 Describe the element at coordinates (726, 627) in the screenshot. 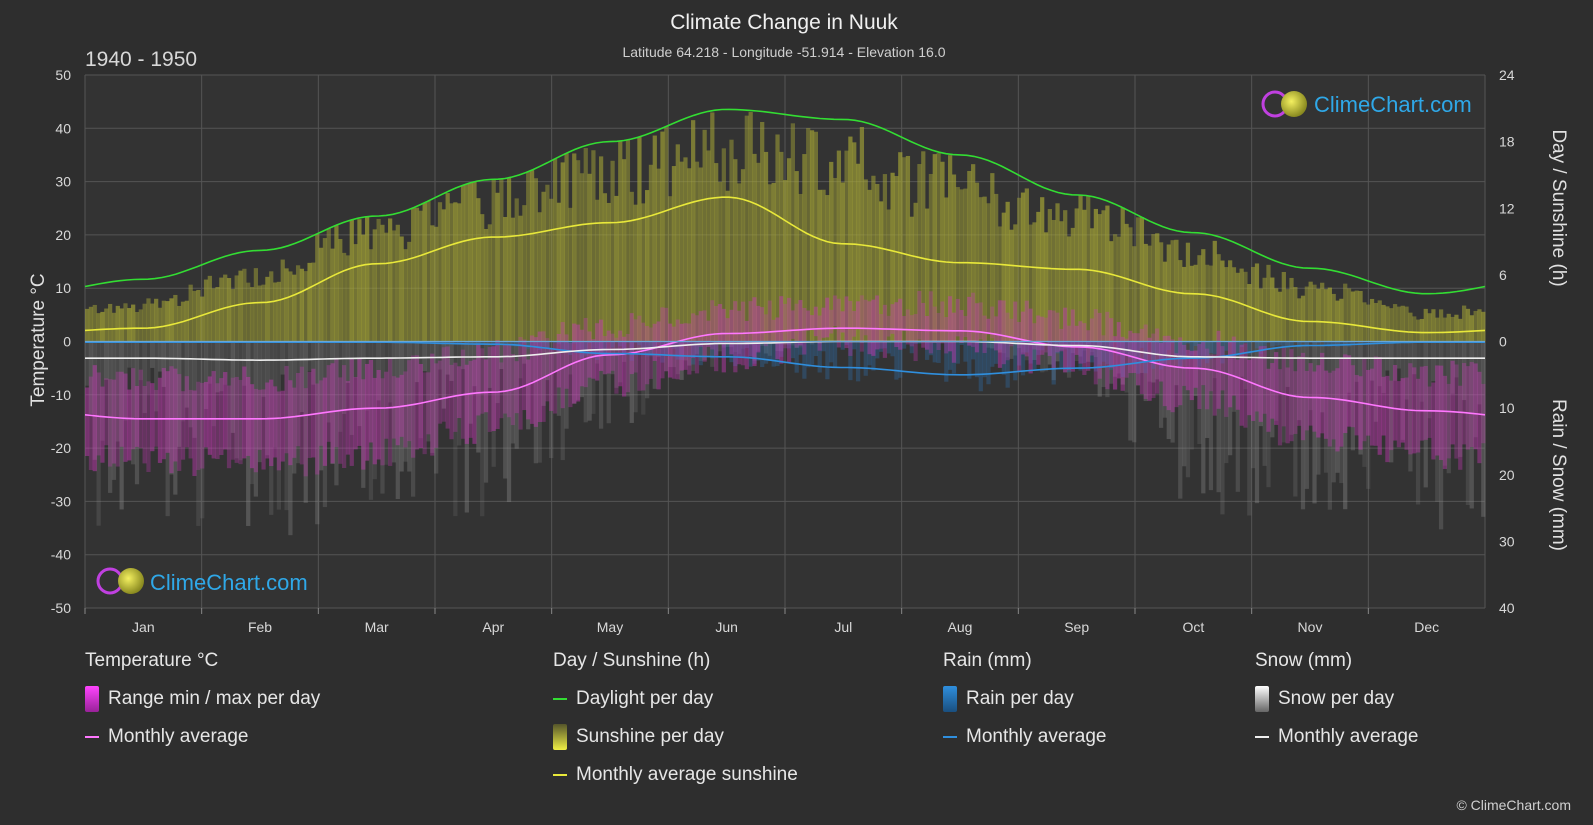

I see `month-label: Jun` at that location.